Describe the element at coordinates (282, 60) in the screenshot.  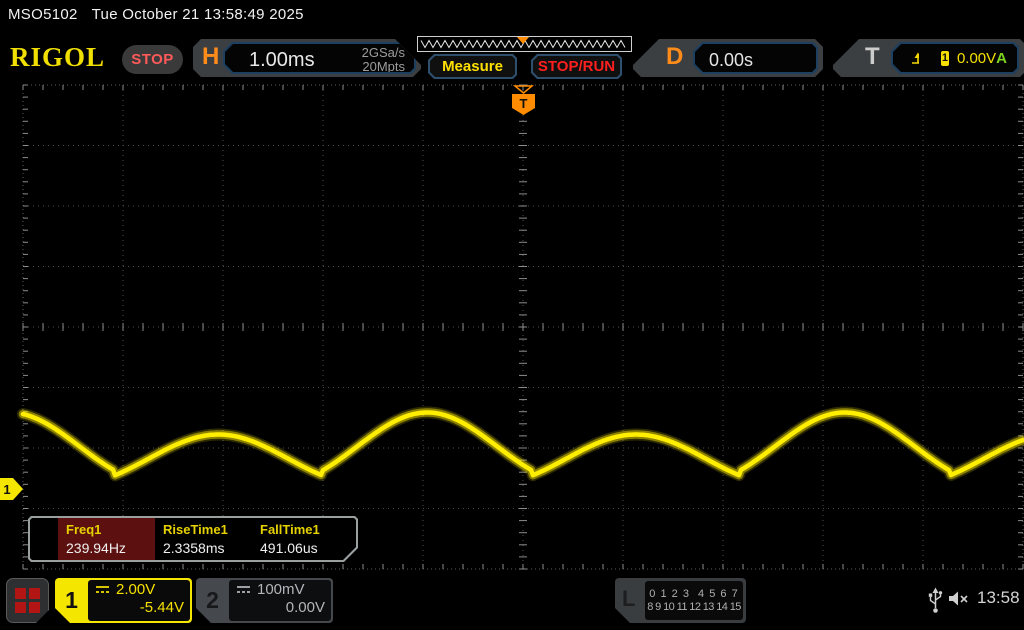
I see `timebase-value: 1.00ms` at that location.